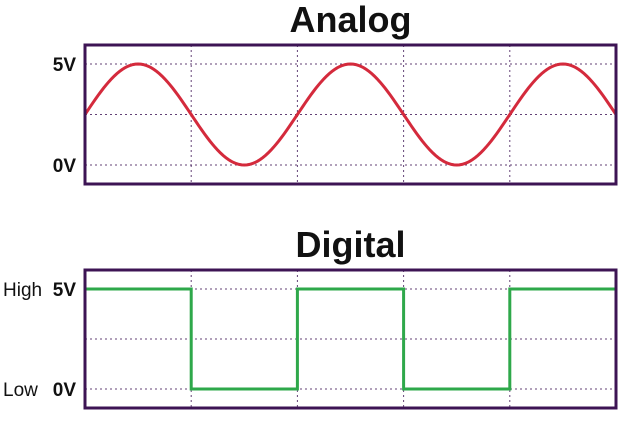 The height and width of the screenshot is (422, 619). I want to click on analog-tick-label: 5V, so click(65, 65).